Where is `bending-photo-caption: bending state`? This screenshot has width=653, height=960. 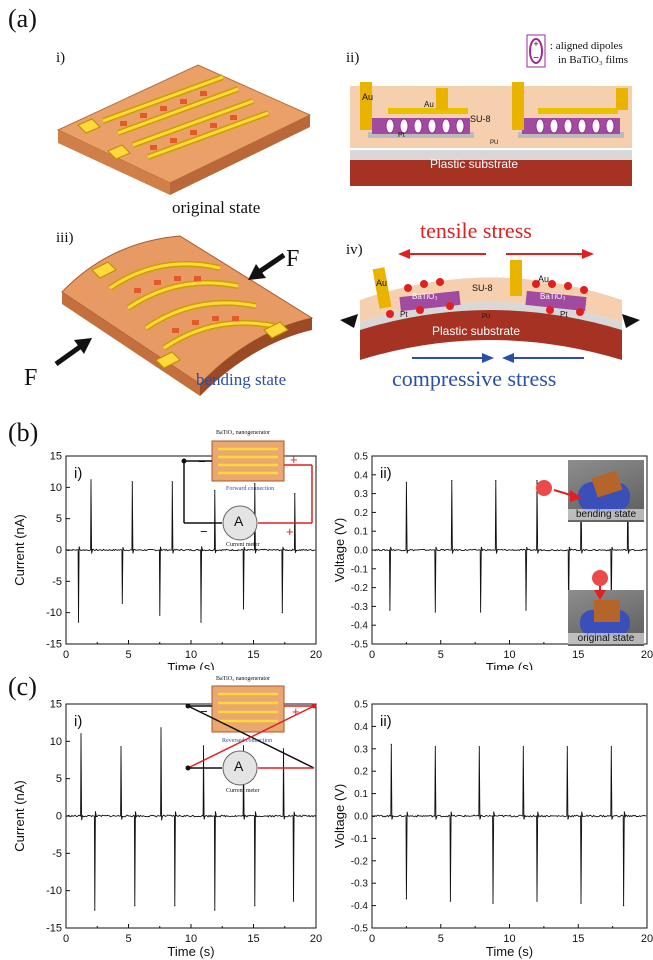
bending-photo-caption: bending state is located at coordinates (606, 514).